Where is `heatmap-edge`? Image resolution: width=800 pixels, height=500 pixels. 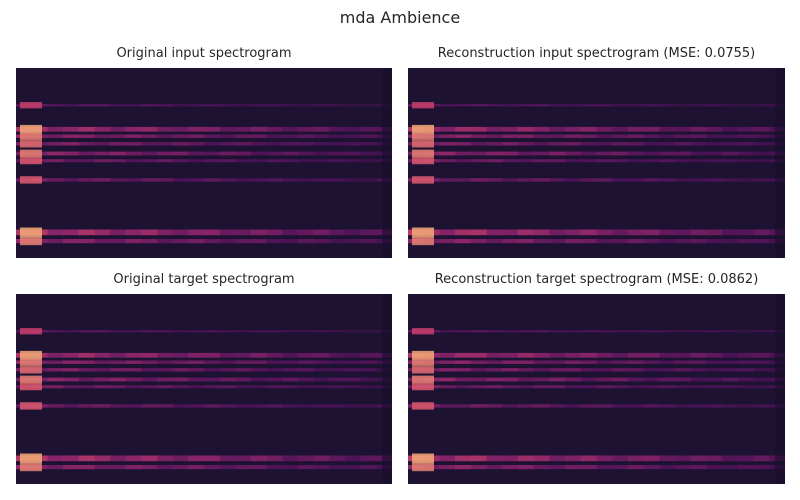 heatmap-edge is located at coordinates (387, 389).